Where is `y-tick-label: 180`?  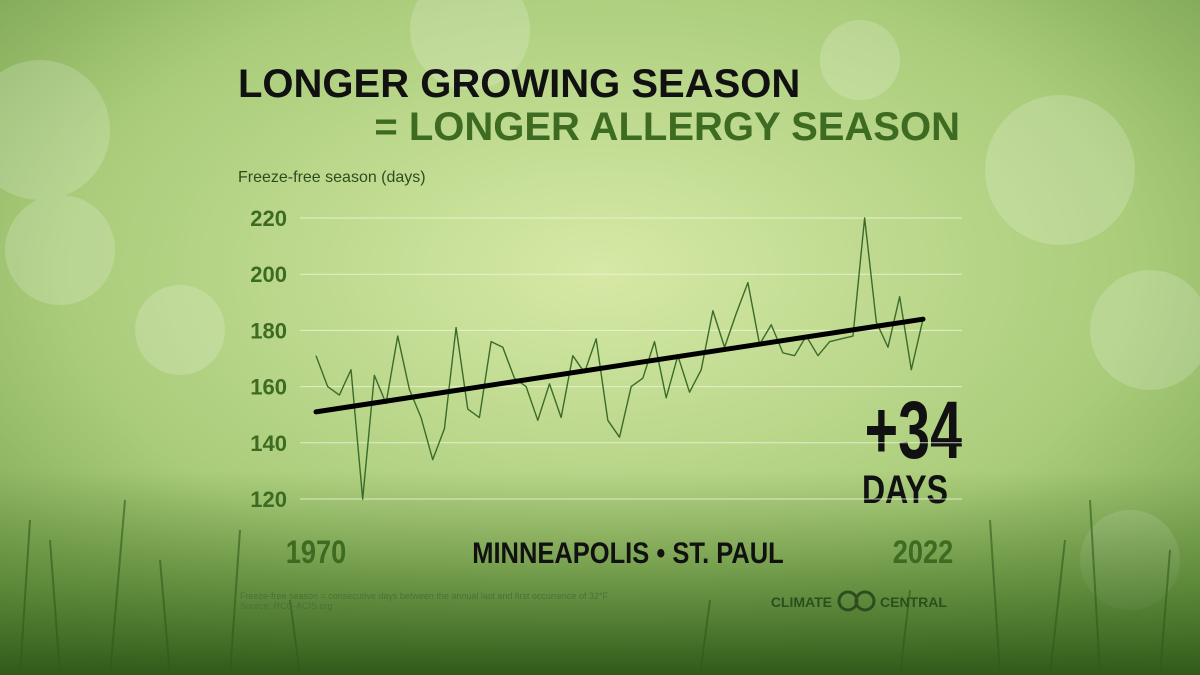 y-tick-label: 180 is located at coordinates (268, 330).